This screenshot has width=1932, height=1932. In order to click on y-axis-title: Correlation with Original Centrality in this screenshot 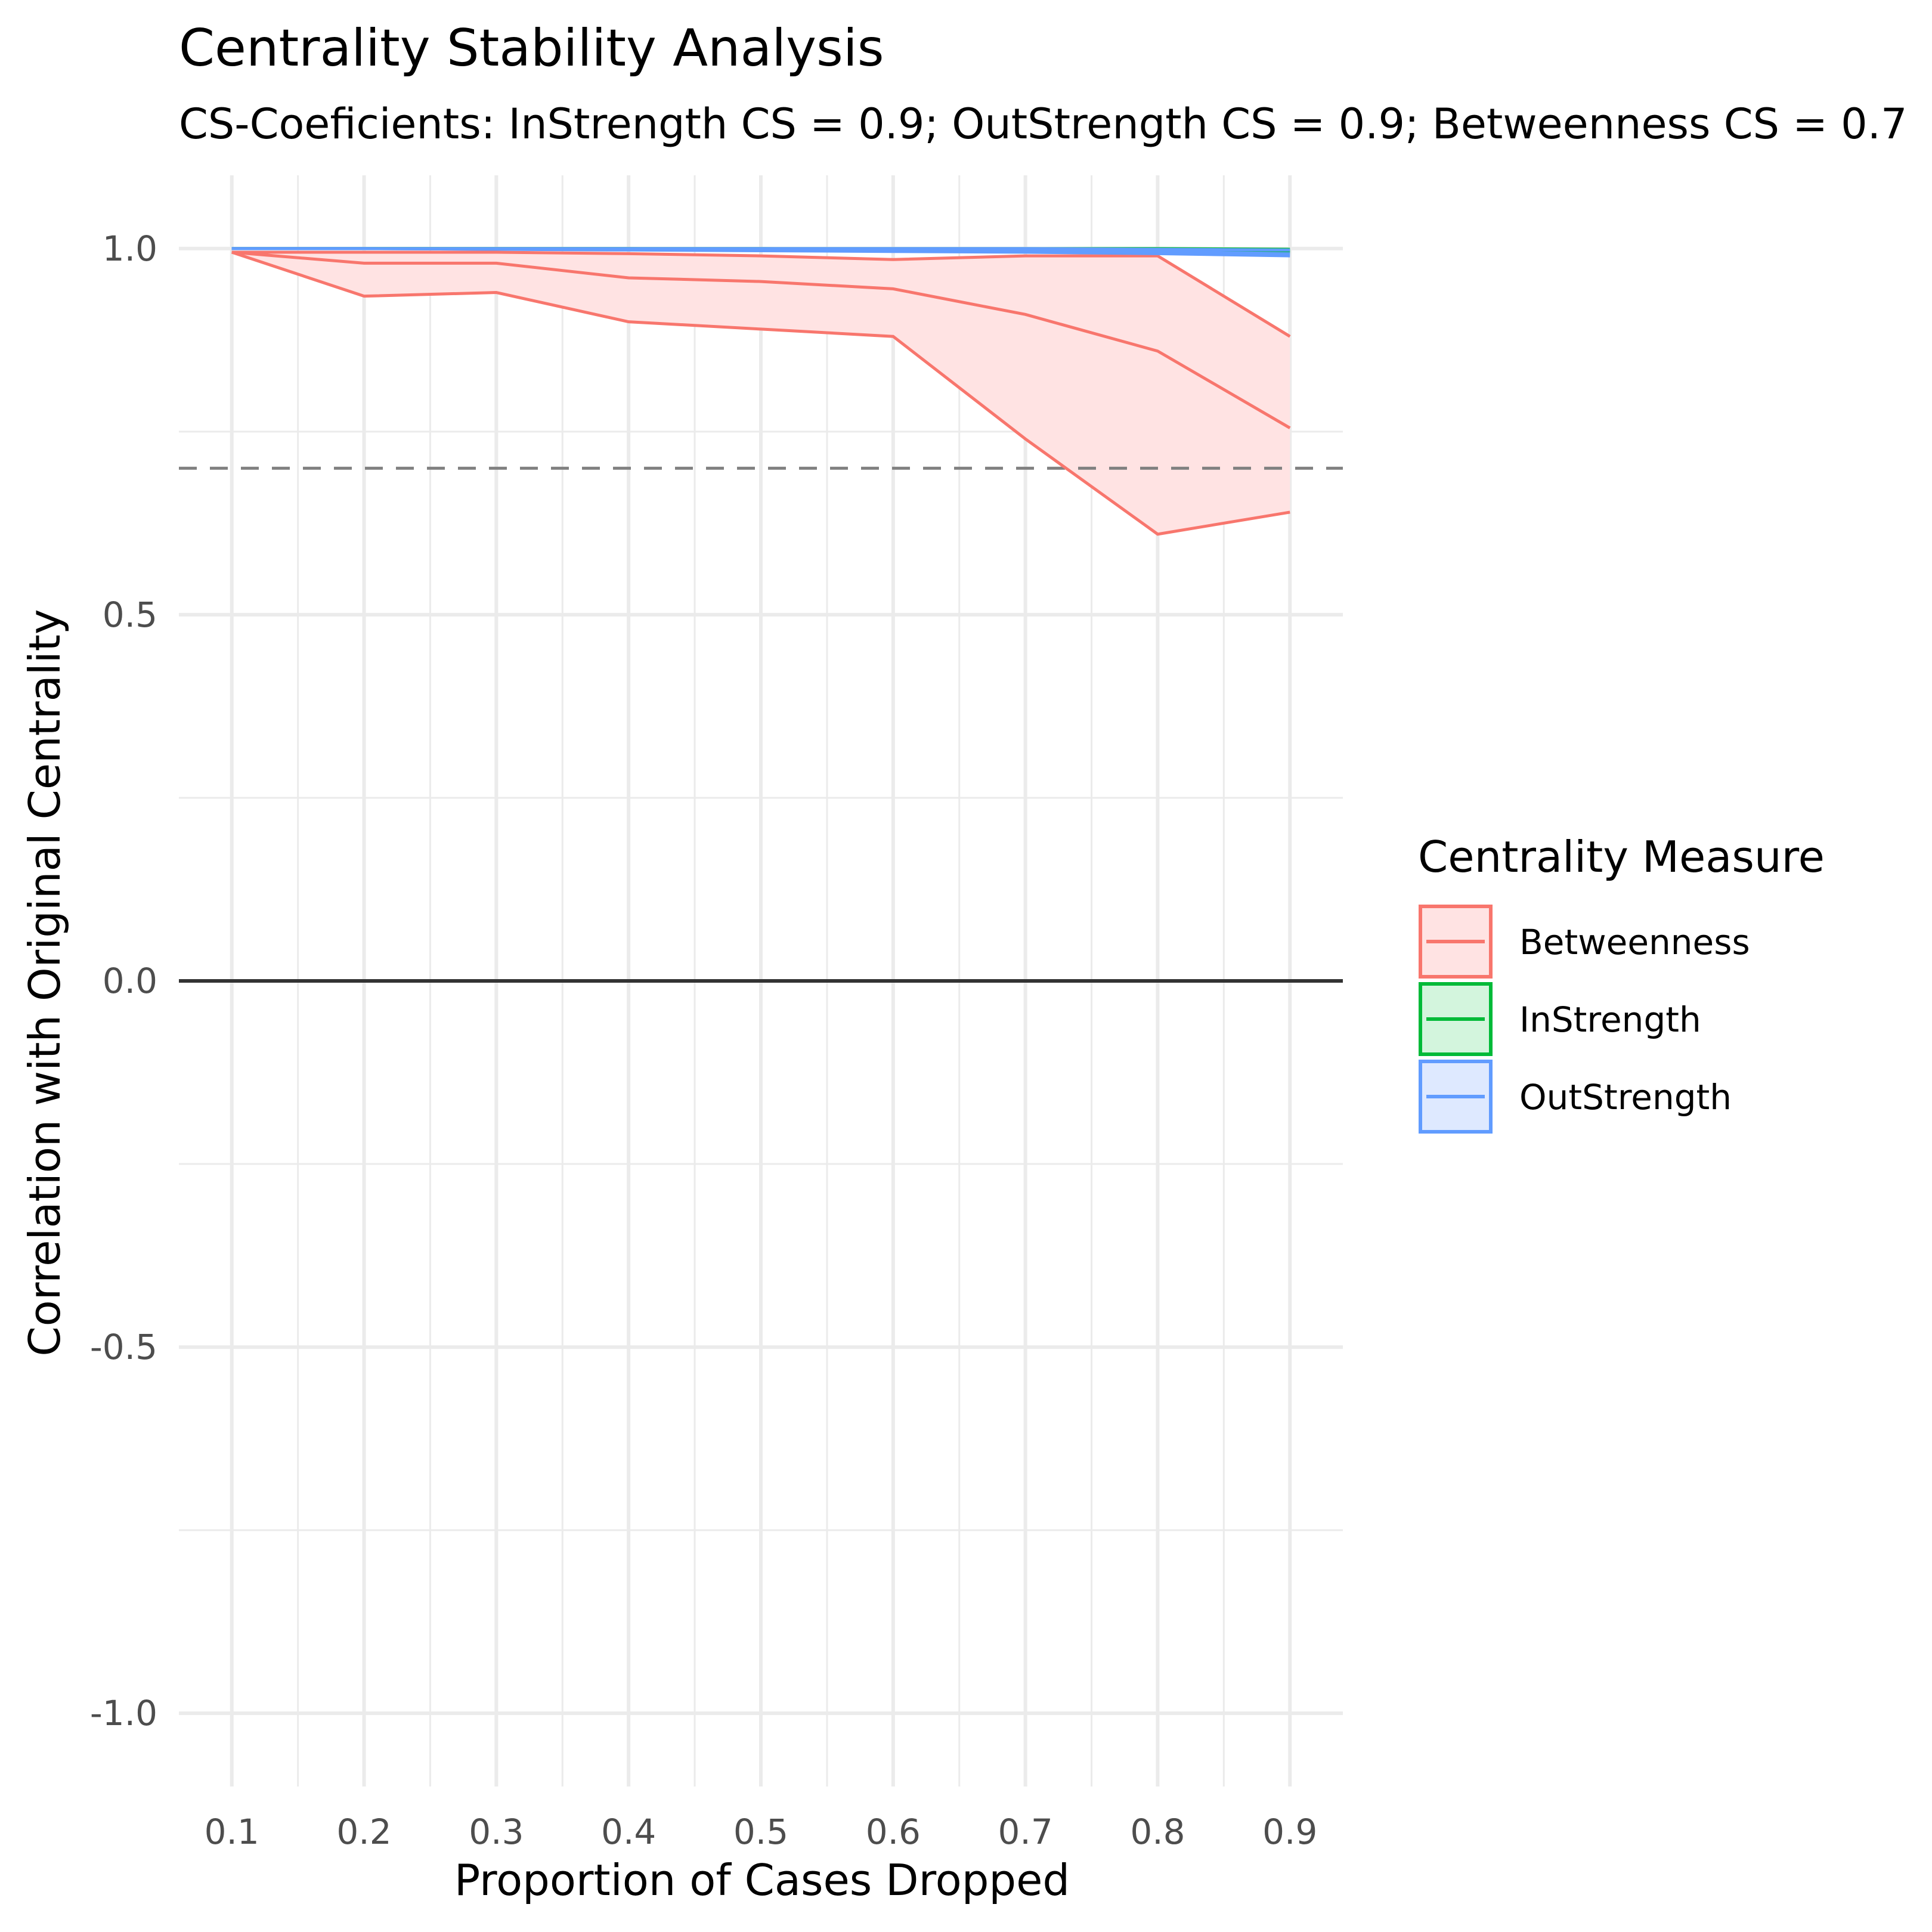, I will do `click(45, 983)`.